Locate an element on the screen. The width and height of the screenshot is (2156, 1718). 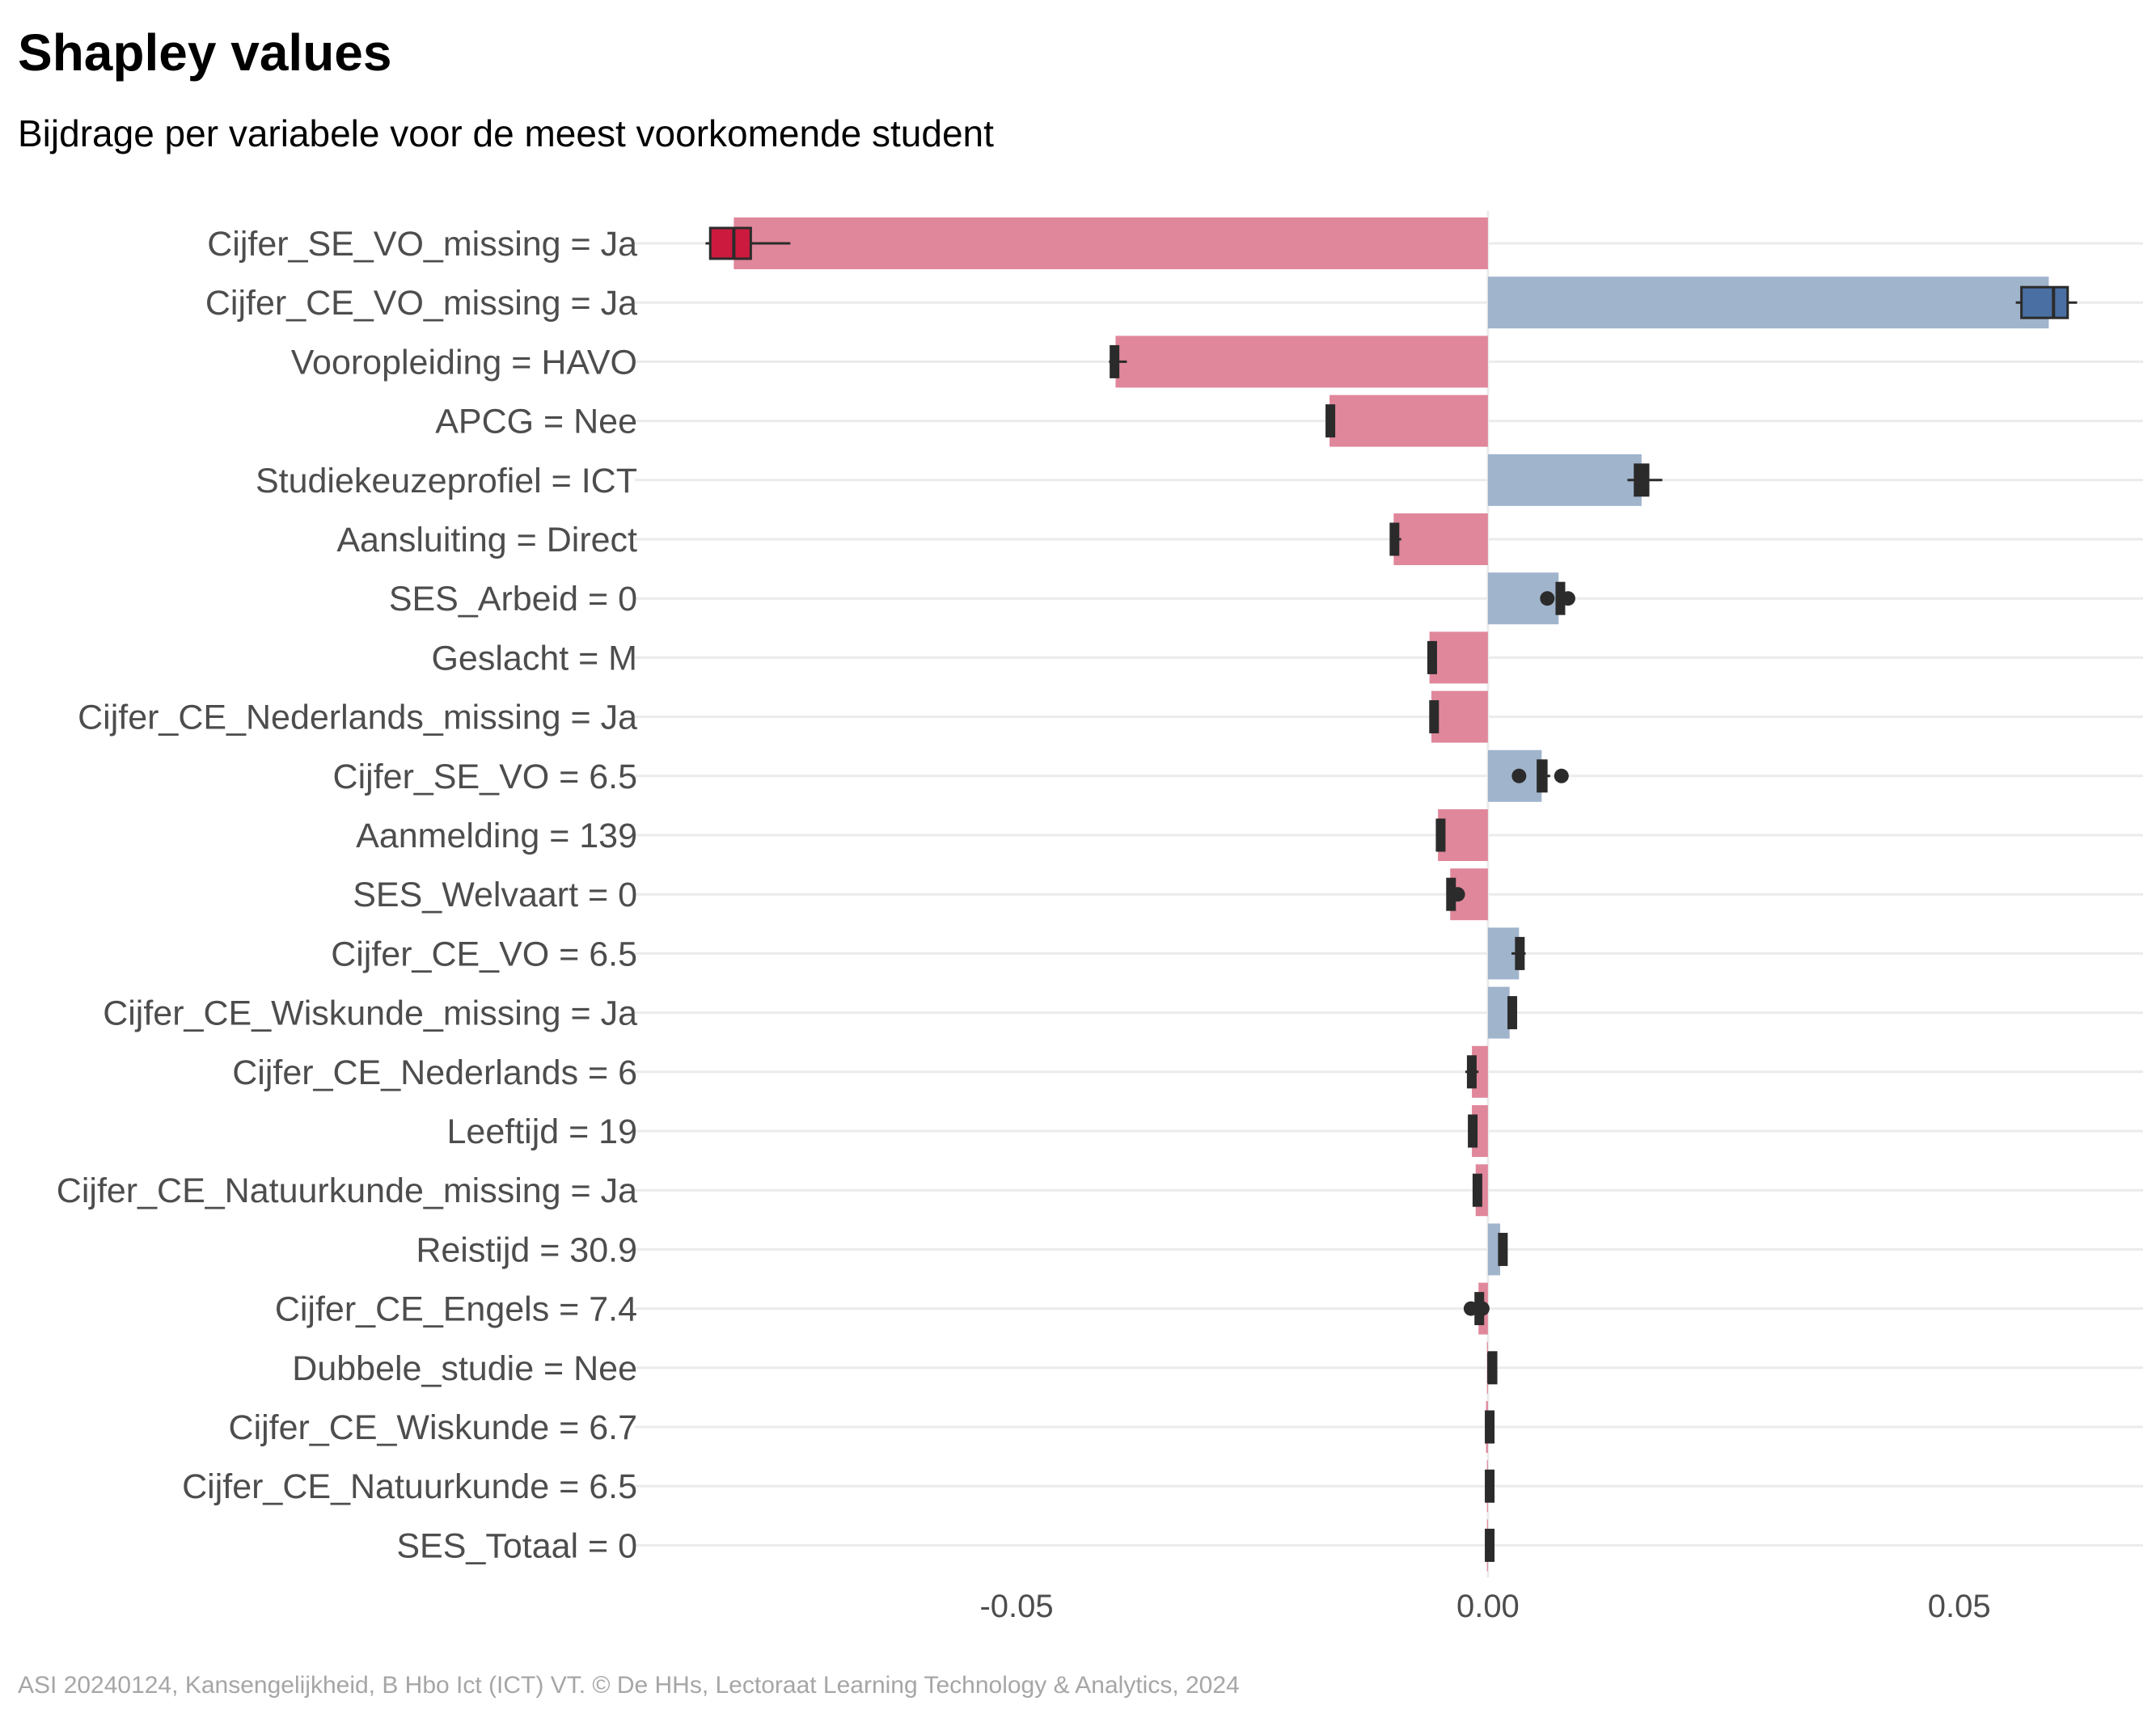
chart-title: Shapley values is located at coordinates (205, 53).